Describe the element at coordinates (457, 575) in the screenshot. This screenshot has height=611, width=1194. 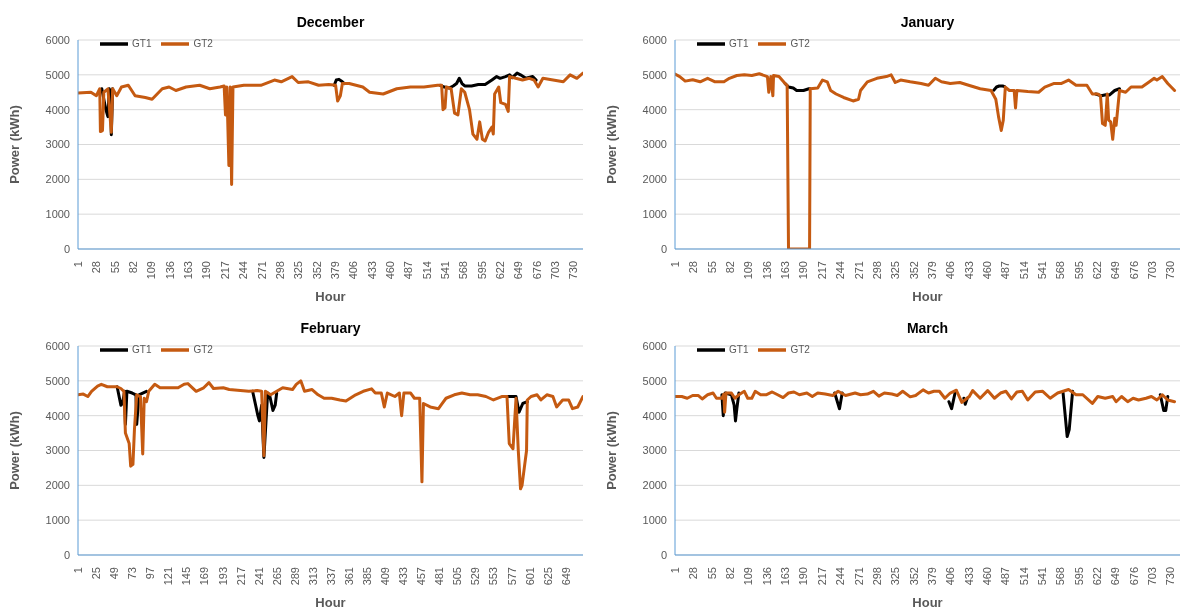
I see `x-tick-label: 505` at that location.